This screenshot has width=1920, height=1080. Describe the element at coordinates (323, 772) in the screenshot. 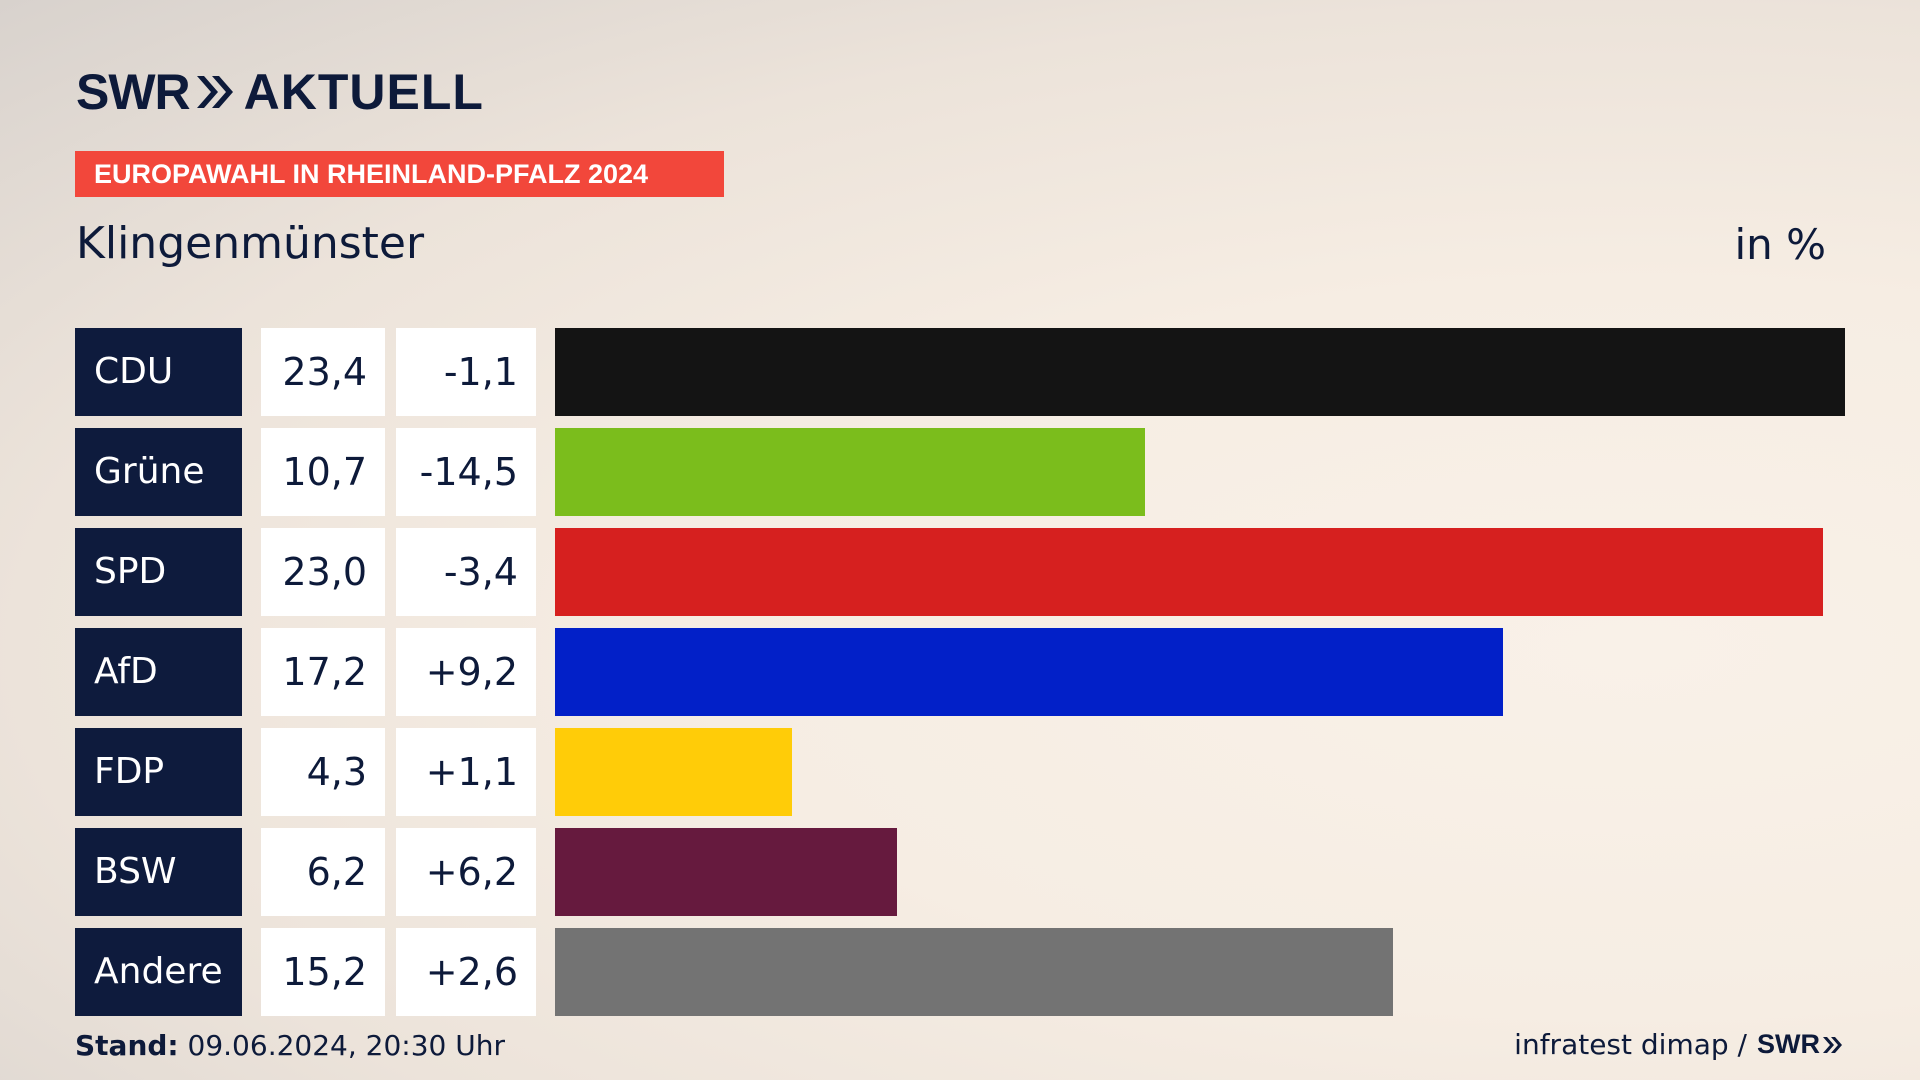

I see `vote-share-value: 4,3` at that location.